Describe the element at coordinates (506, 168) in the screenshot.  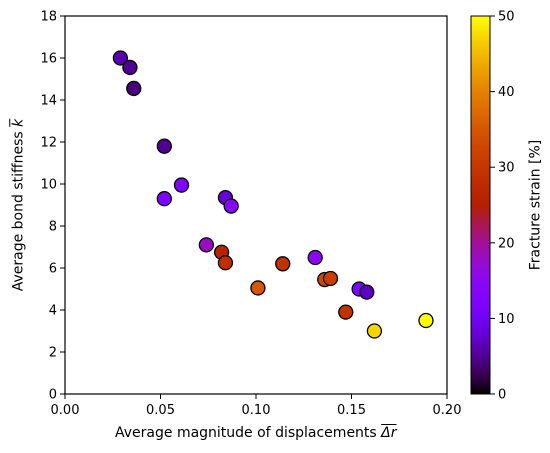
I see `colorbar-tick-label: 30` at that location.